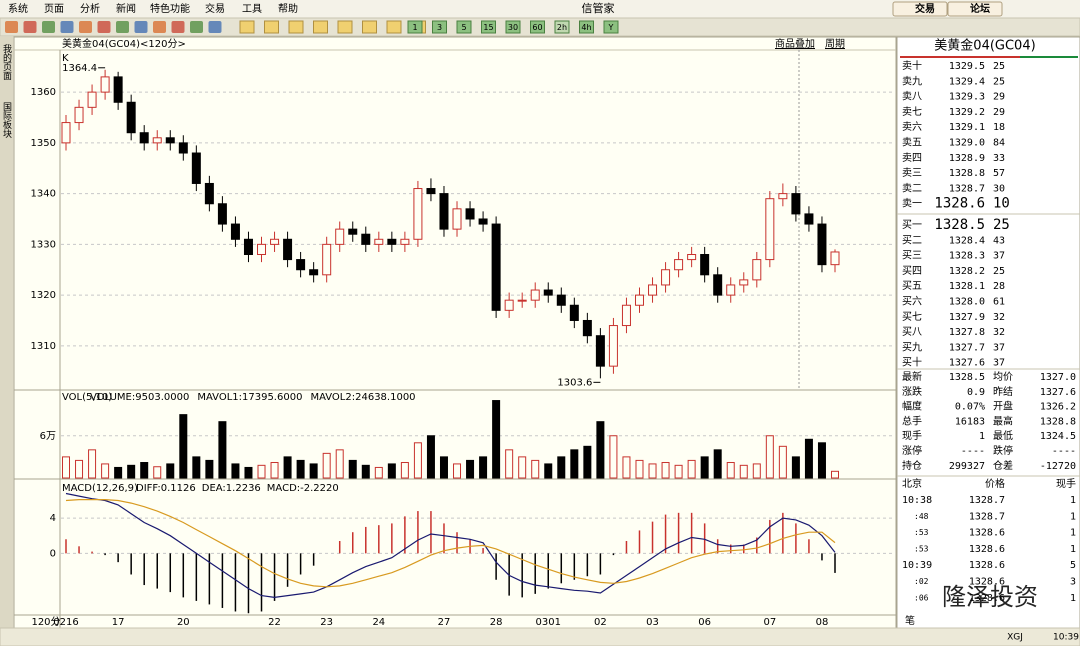  What do you see at coordinates (912, 97) in the screenshot?
I see `book-label: 卖八` at bounding box center [912, 97].